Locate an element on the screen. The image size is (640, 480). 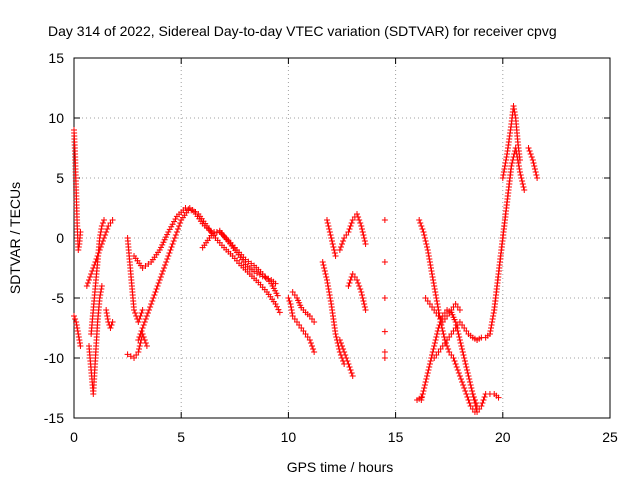
y-tick-label: -5 is located at coordinates (58, 298).